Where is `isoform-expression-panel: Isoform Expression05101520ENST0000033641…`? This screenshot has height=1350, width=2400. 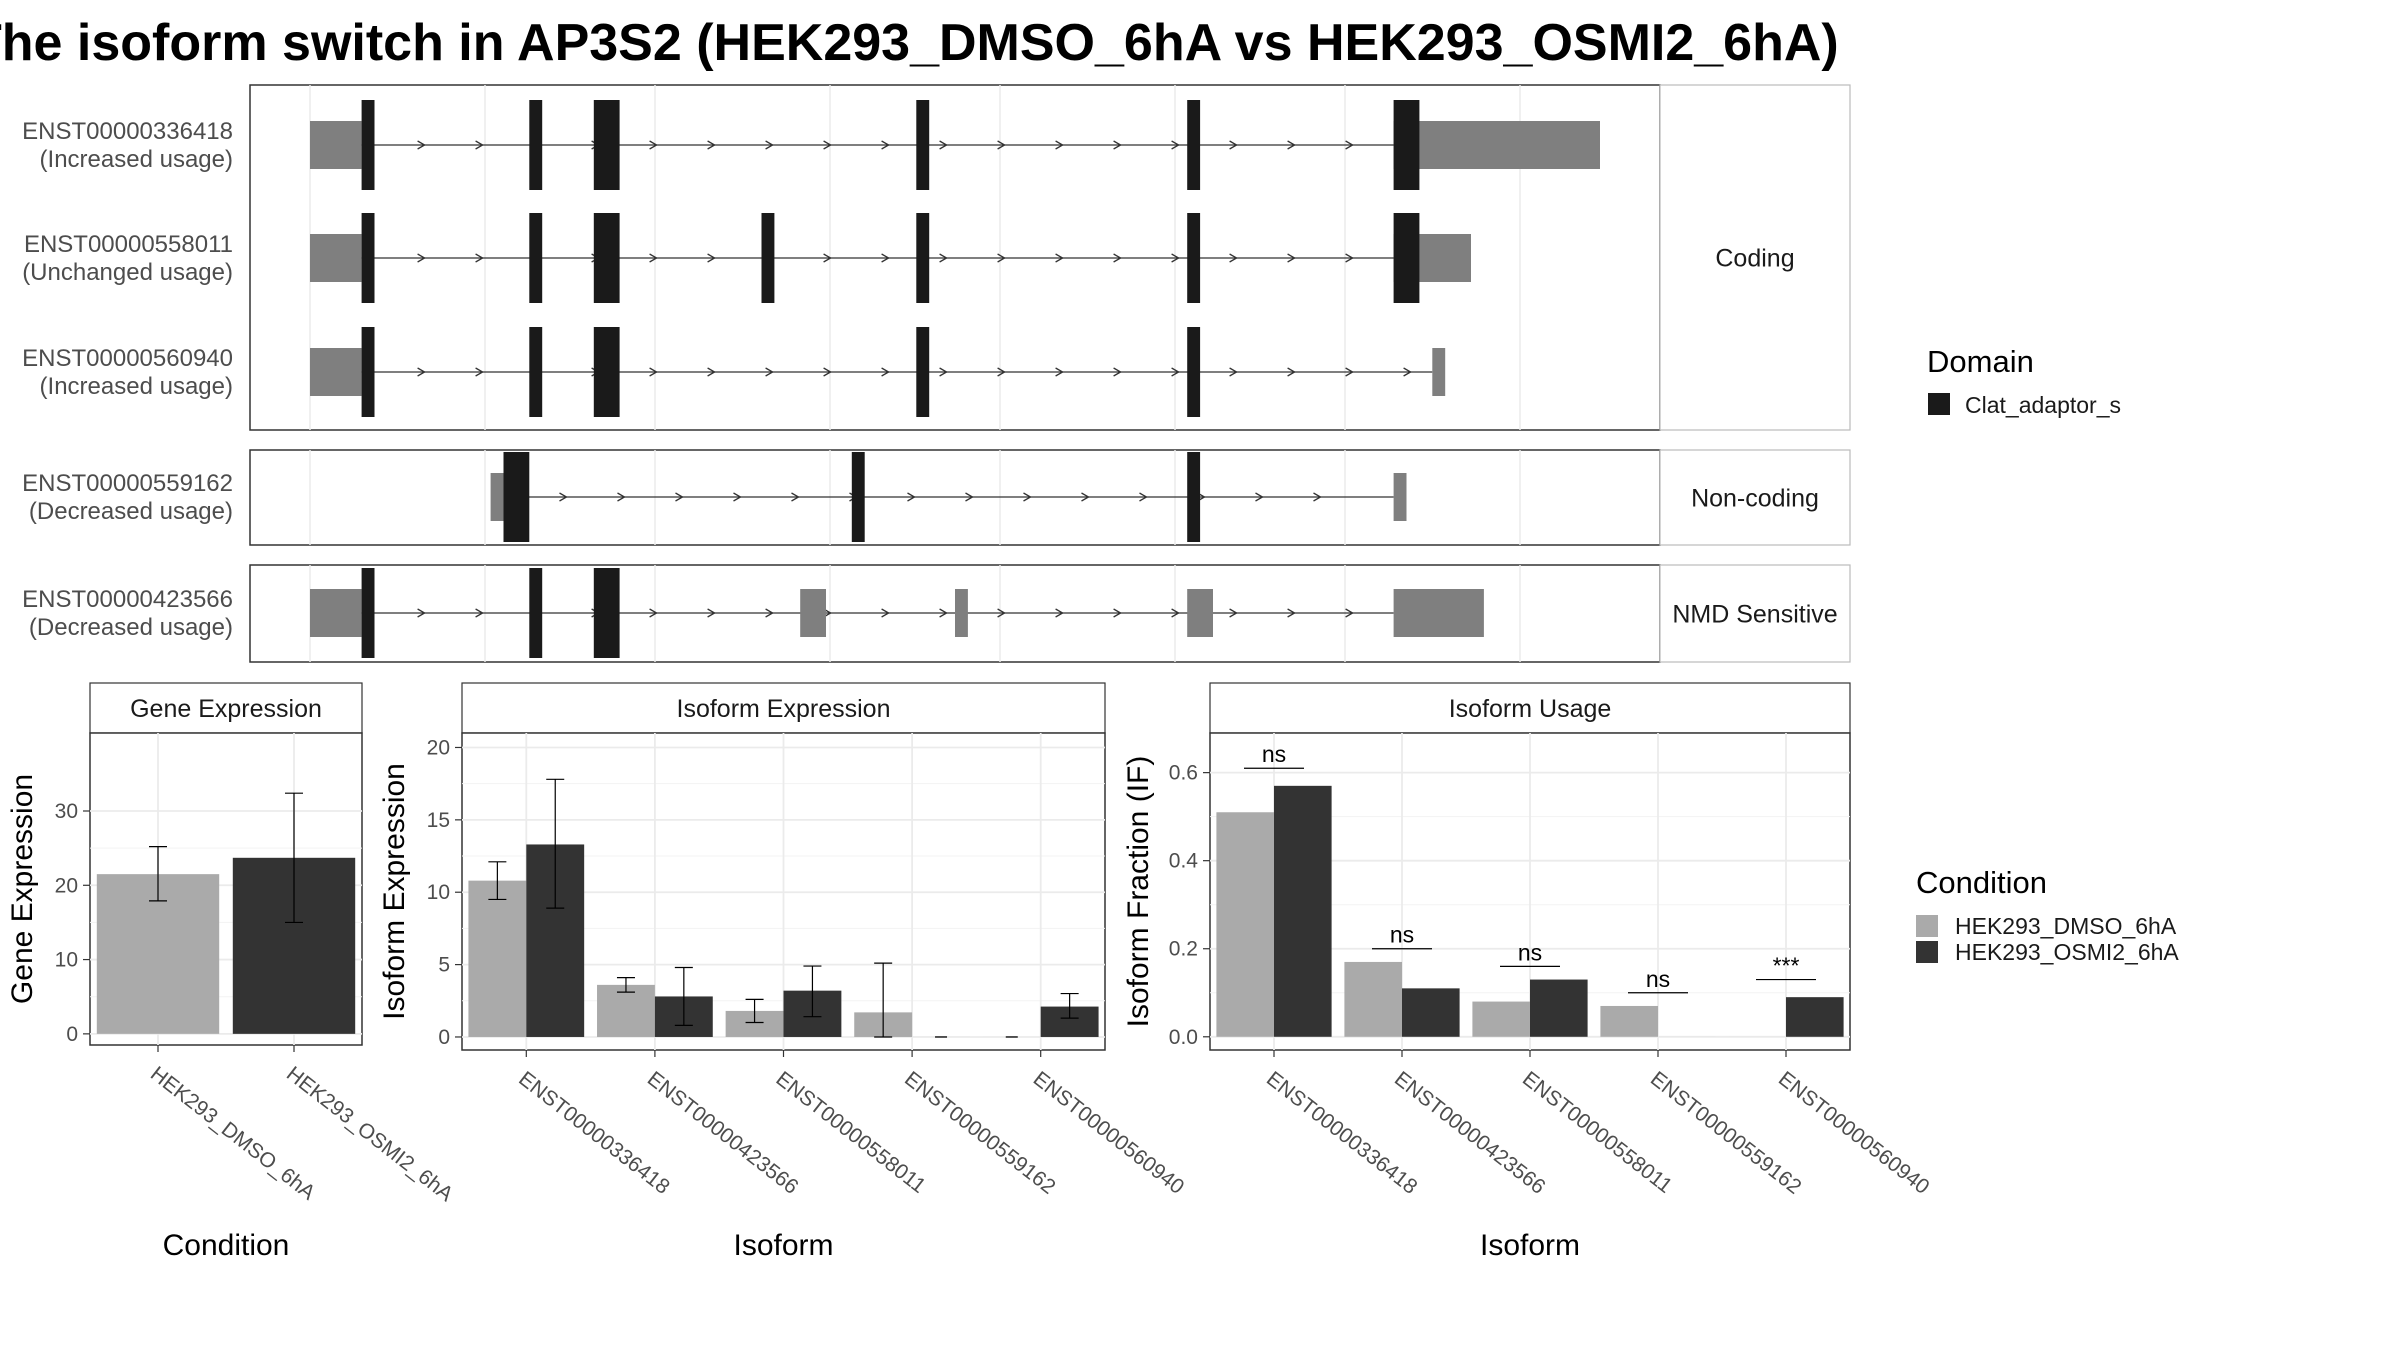 isoform-expression-panel: Isoform Expression05101520ENST0000033641… is located at coordinates (783, 972).